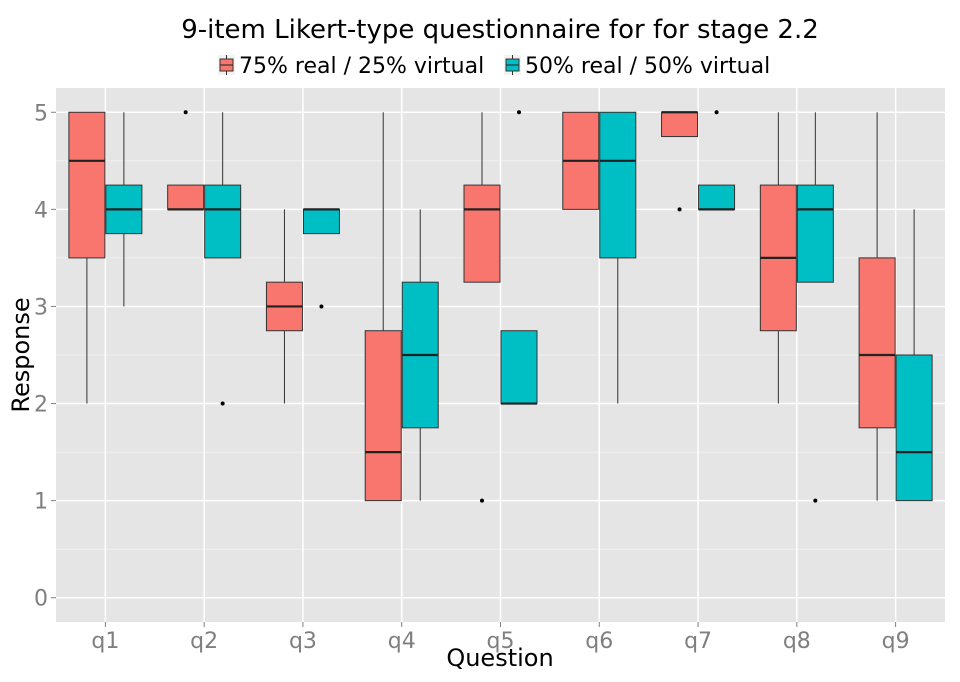 The width and height of the screenshot is (960, 682). What do you see at coordinates (204, 641) in the screenshot?
I see `x-tick-label: q2` at bounding box center [204, 641].